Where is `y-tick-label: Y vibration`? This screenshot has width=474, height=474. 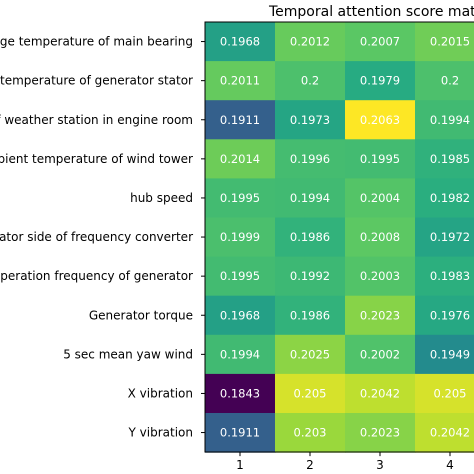 y-tick-label: Y vibration is located at coordinates (160, 433).